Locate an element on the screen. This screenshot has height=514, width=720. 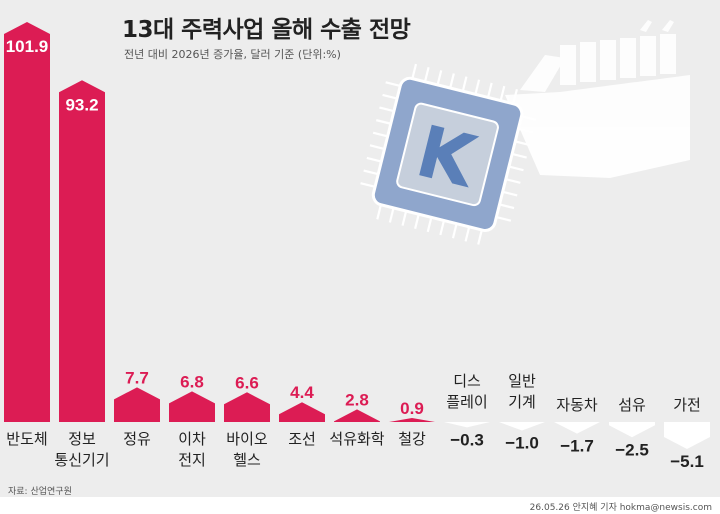
value-label-10: −1.7 is located at coordinates (577, 446).